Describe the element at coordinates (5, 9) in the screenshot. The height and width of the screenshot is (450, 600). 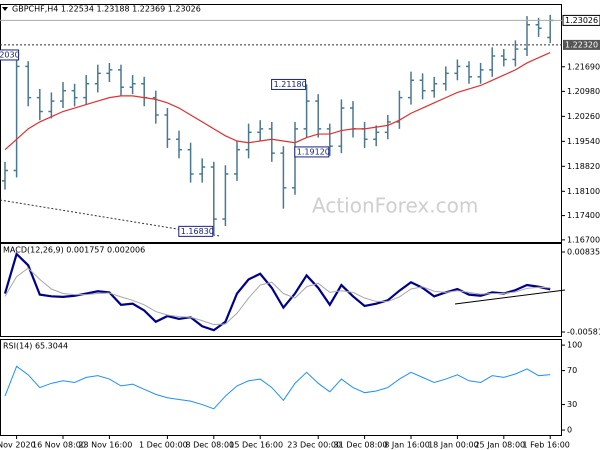
I see `collapse-icon` at that location.